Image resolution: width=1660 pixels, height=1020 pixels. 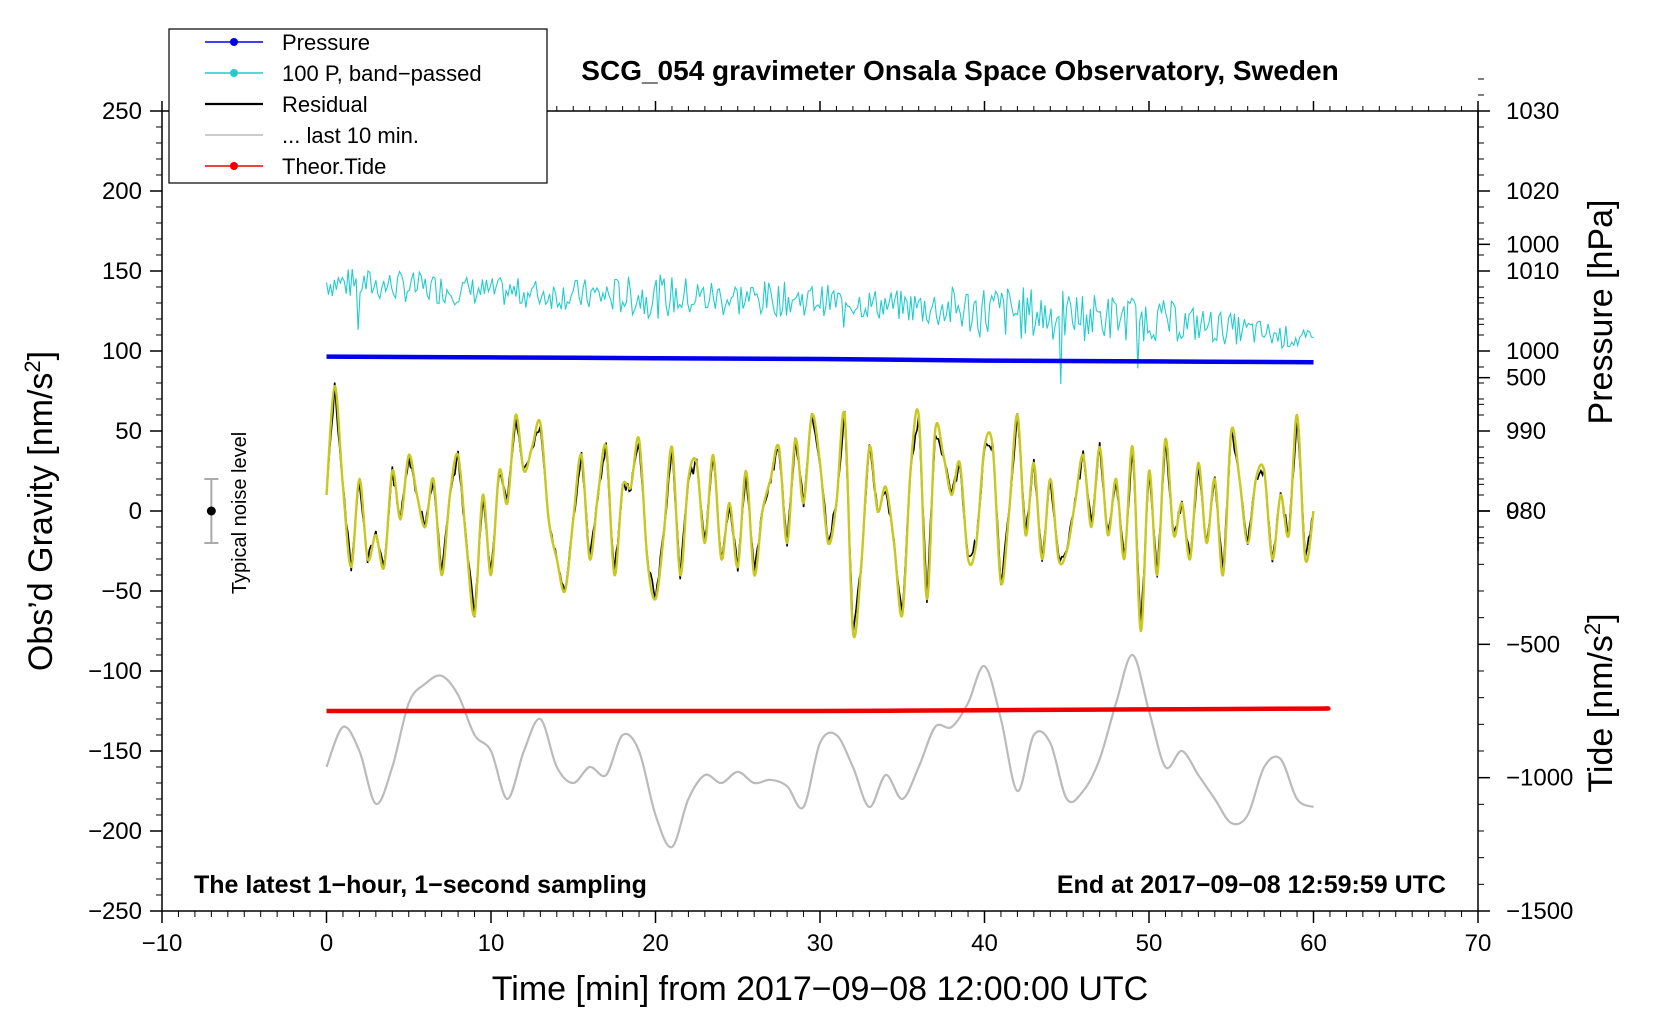 I want to click on y-tick-label: −200, so click(x=115, y=831).